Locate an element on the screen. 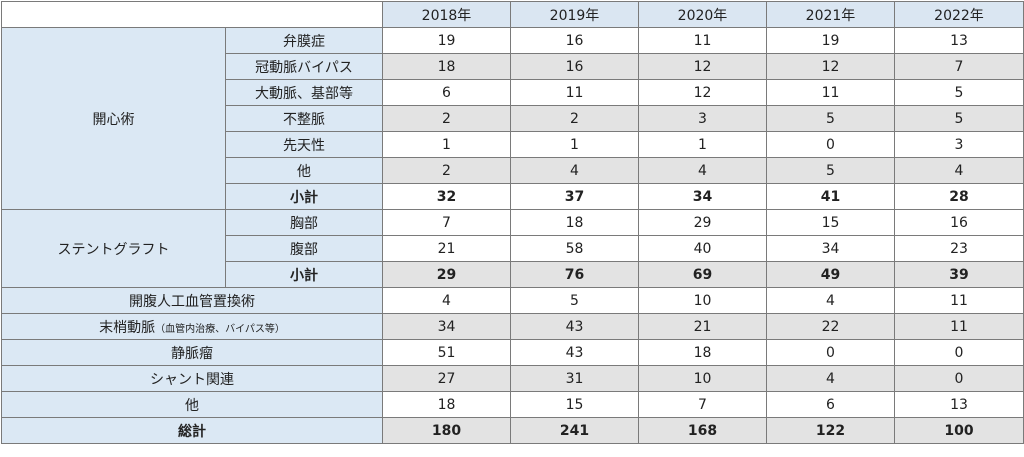 Image resolution: width=1024 pixels, height=457 pixels. row-label: 弁膜症 is located at coordinates (304, 40).